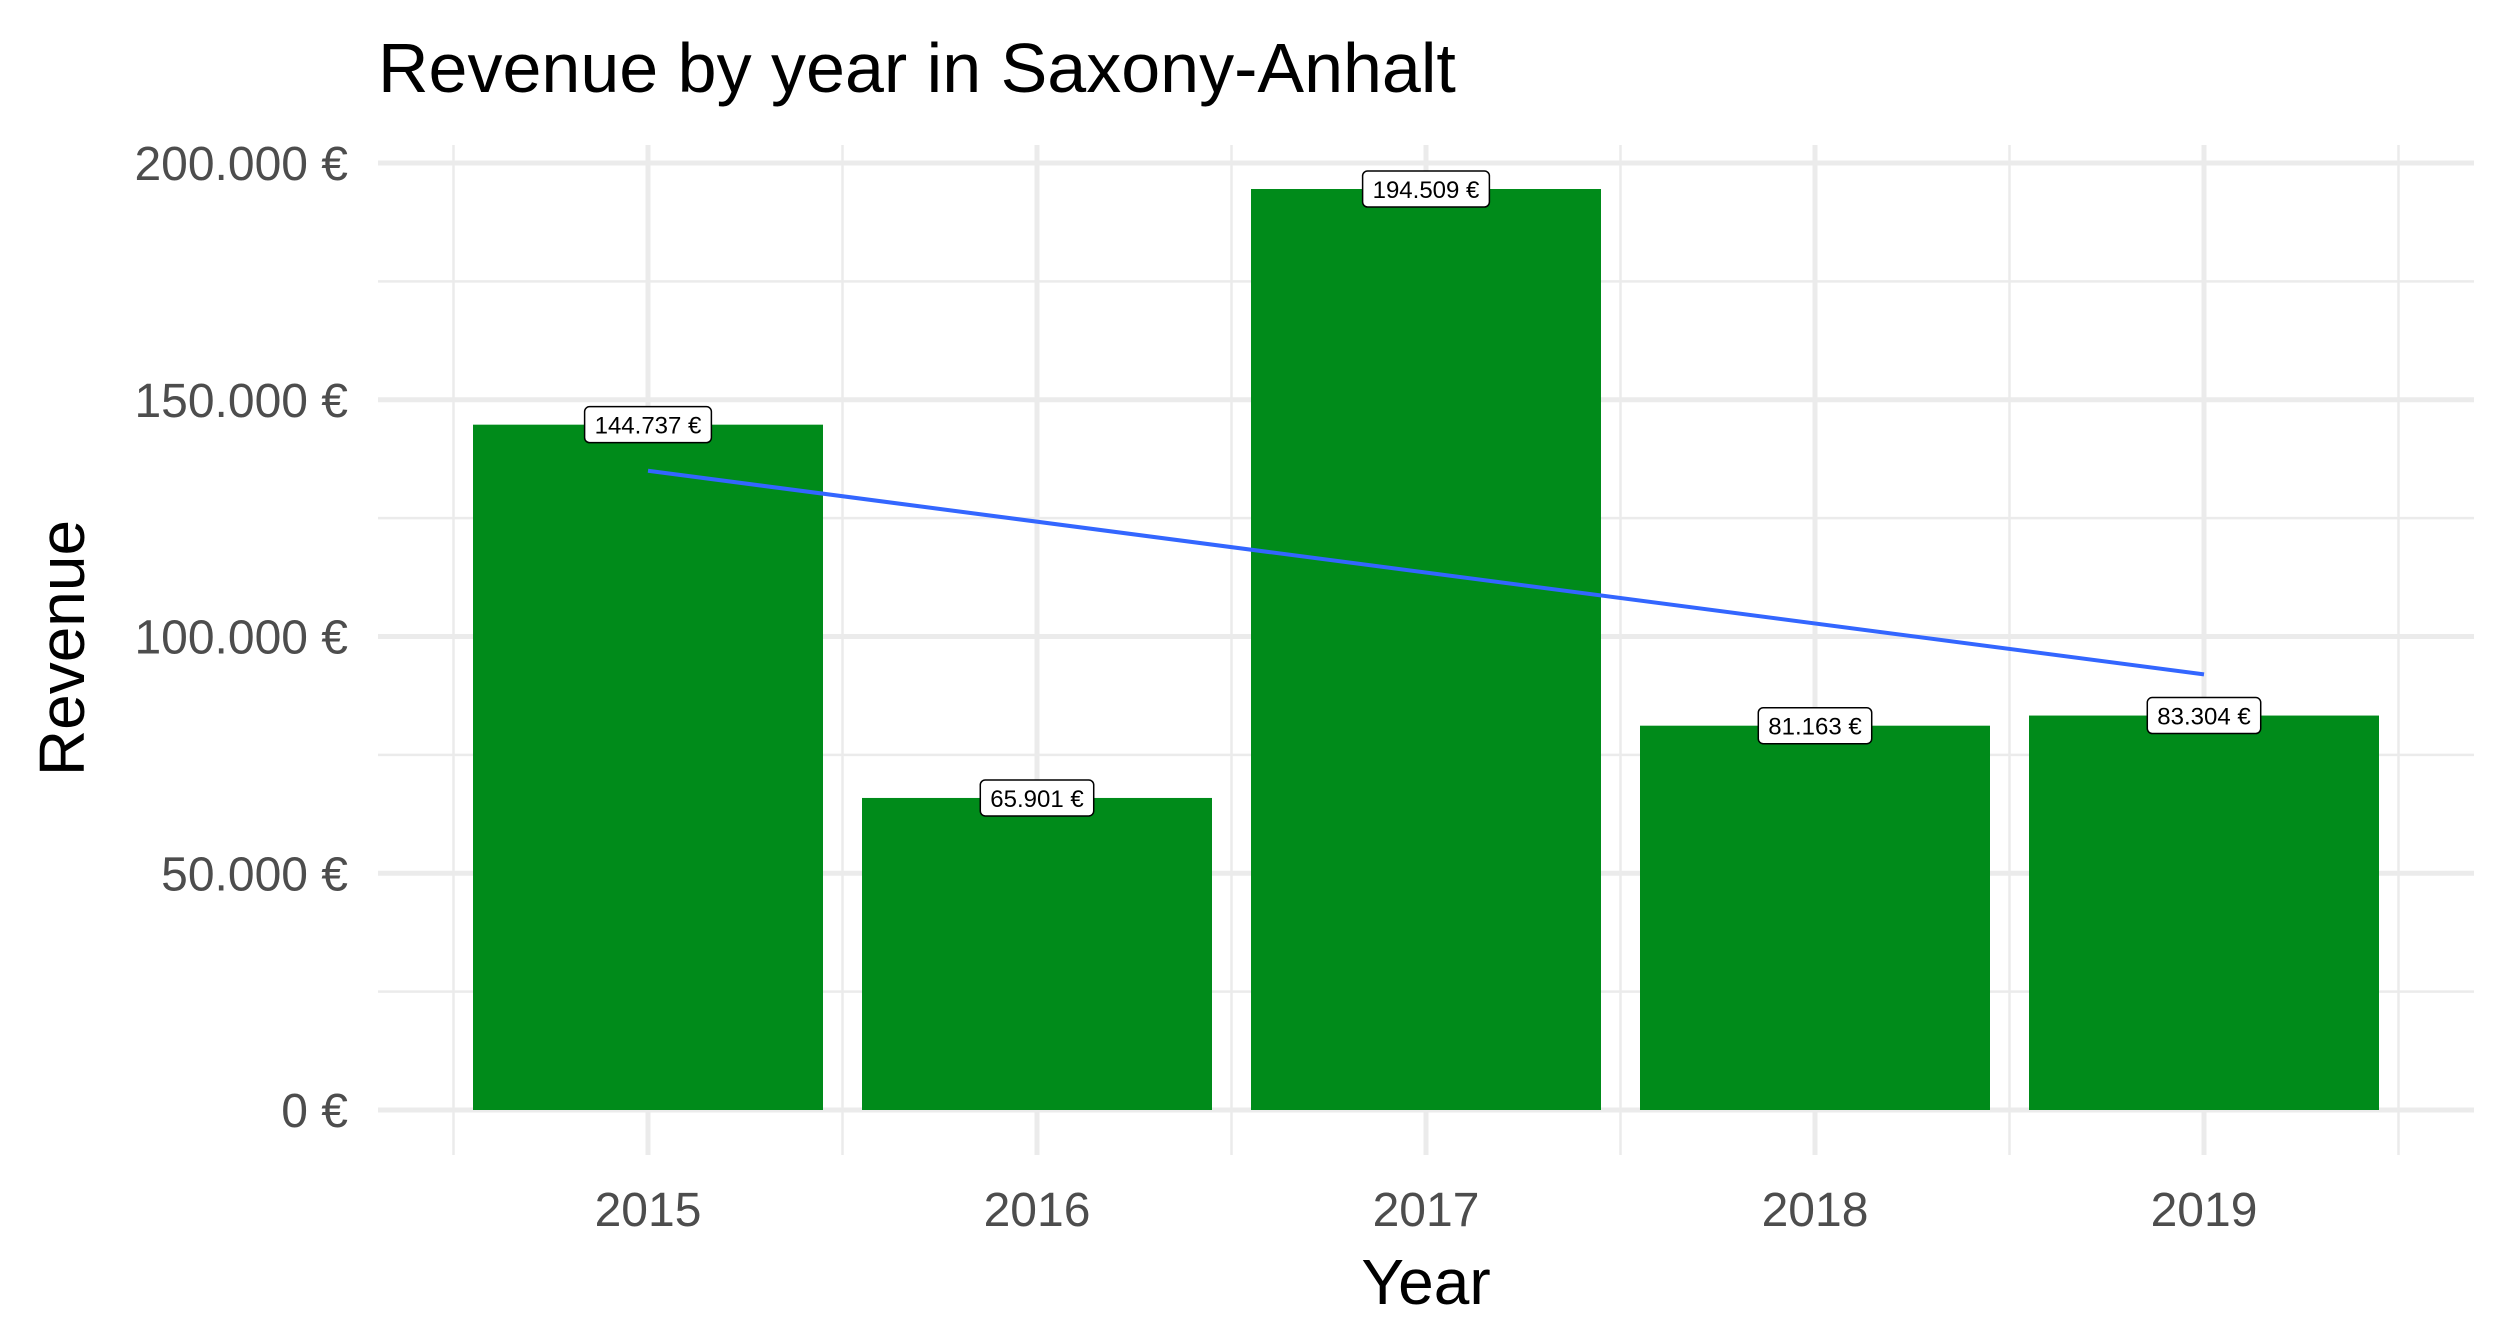 The height and width of the screenshot is (1344, 2496). I want to click on data-label-text: 65.901 €, so click(1037, 799).